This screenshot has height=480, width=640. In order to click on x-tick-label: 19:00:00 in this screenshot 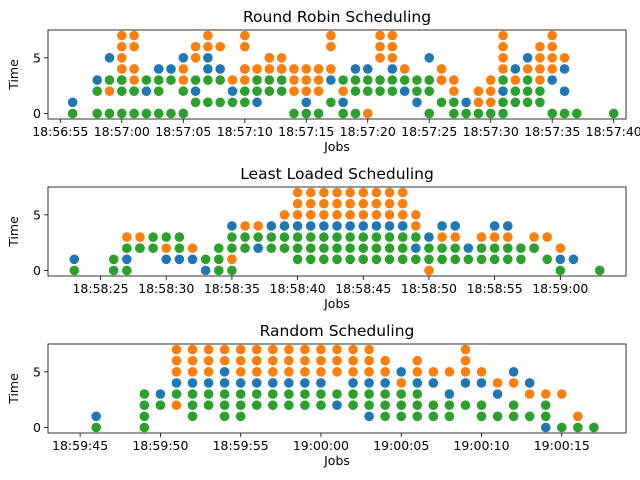, I will do `click(321, 445)`.